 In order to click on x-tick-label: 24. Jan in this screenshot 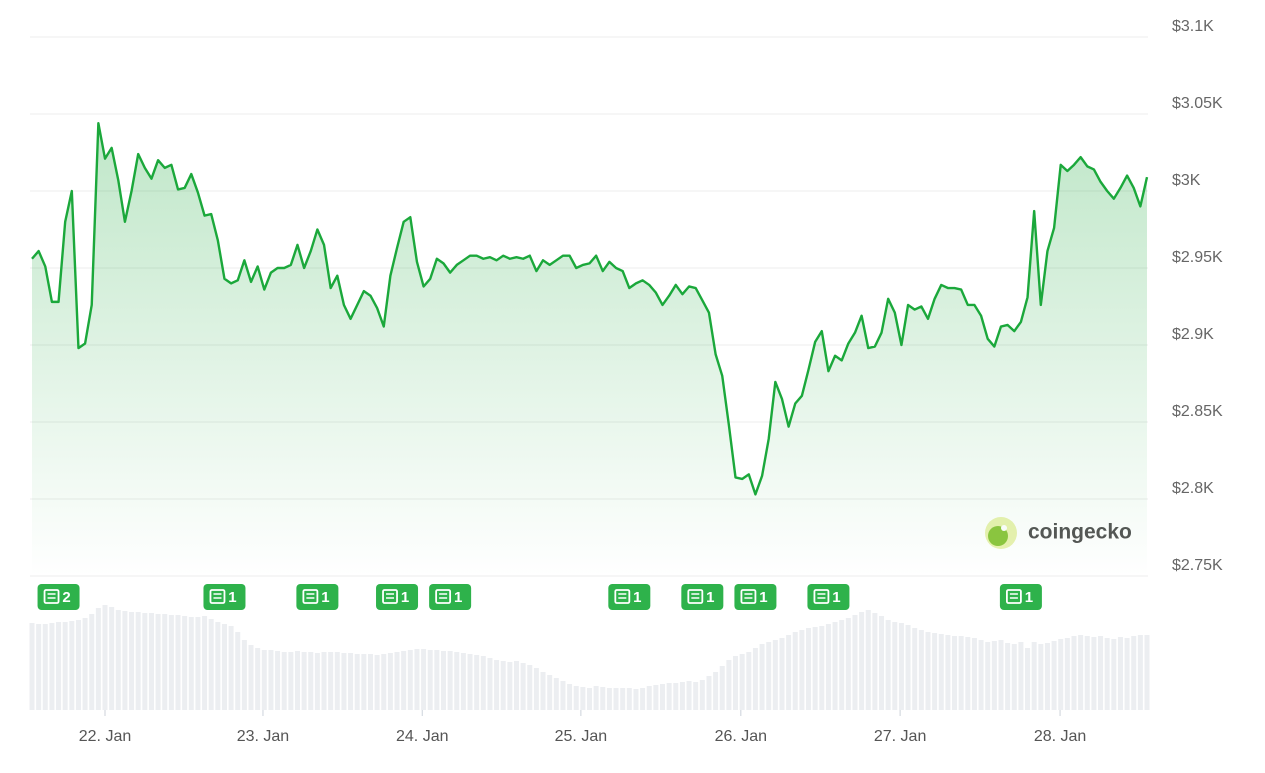, I will do `click(422, 736)`.